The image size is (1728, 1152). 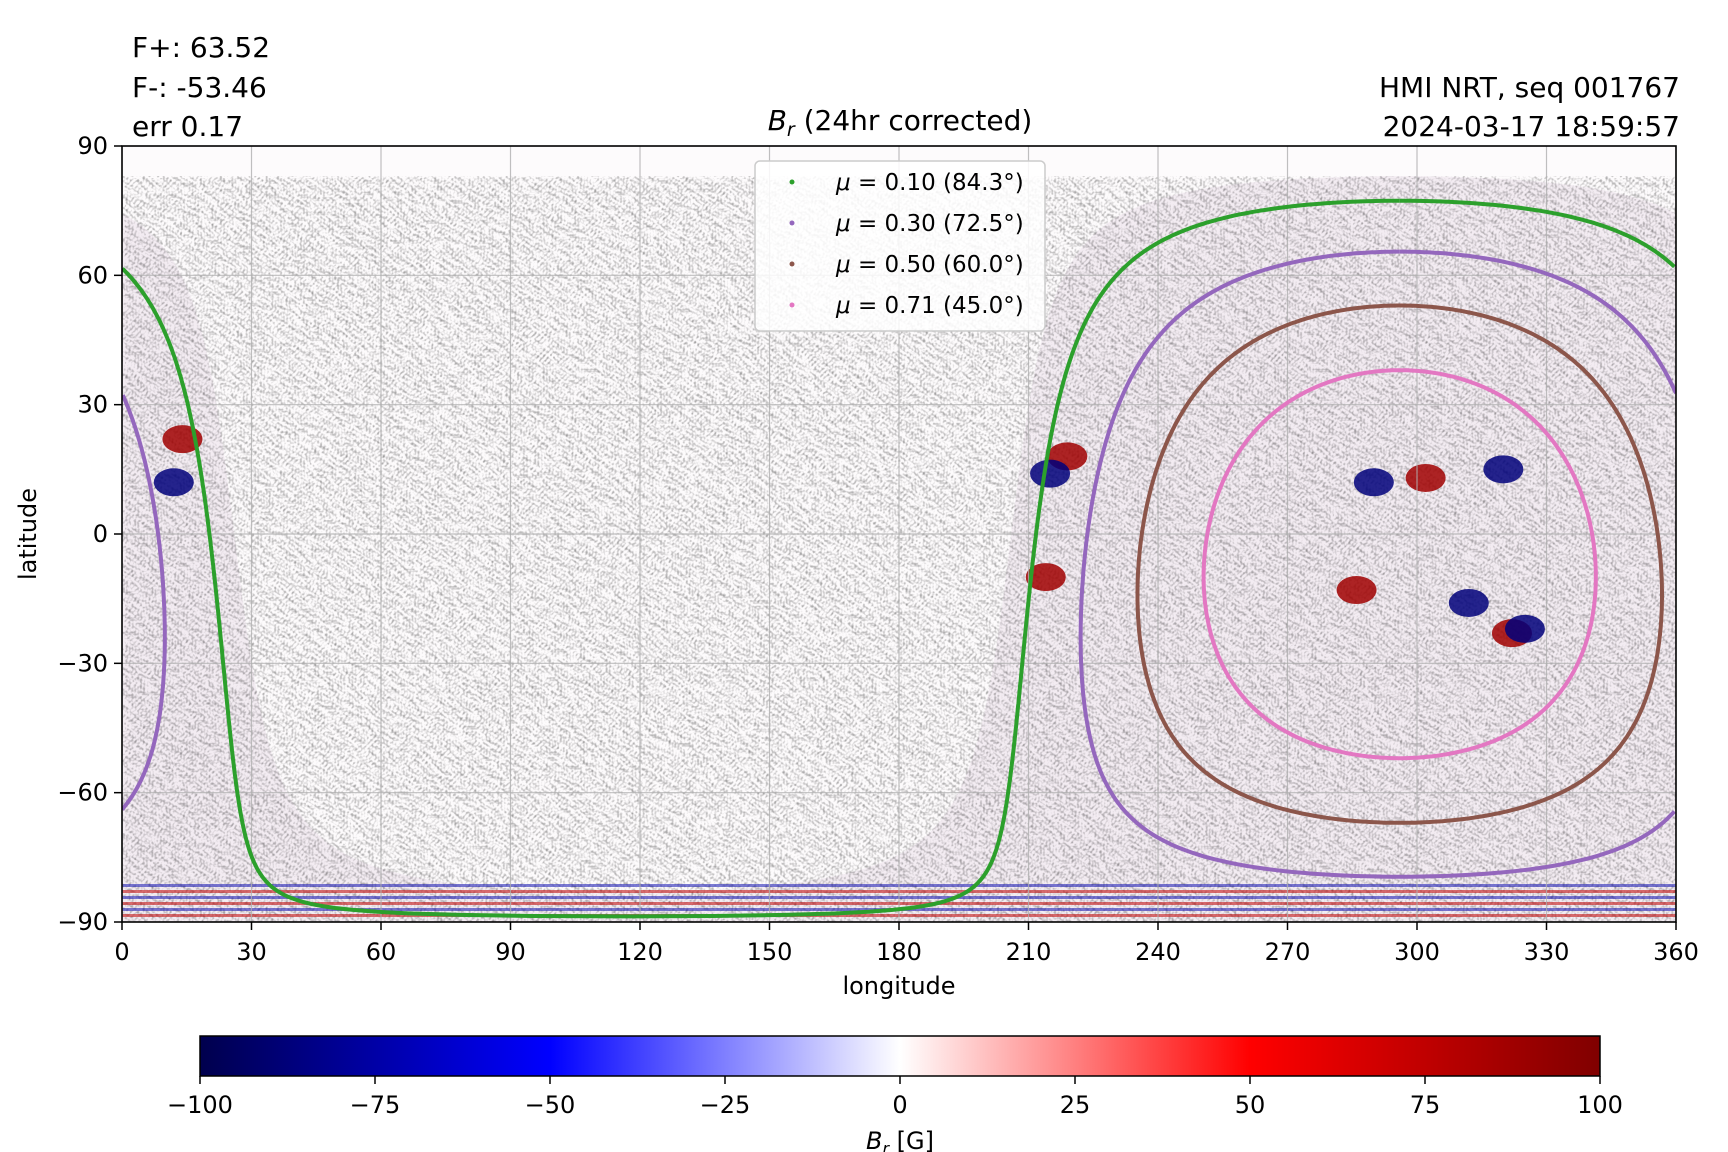 I want to click on legend-label-1: μ = 0.10 (84.3°), so click(x=929, y=183).